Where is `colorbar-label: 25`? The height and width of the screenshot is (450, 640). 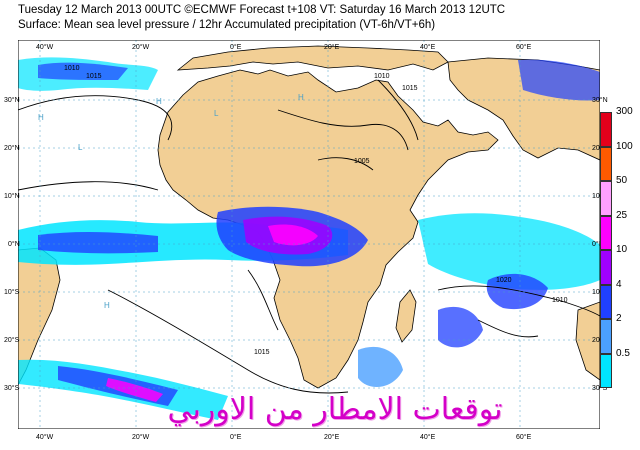
colorbar-label: 25 is located at coordinates (622, 215).